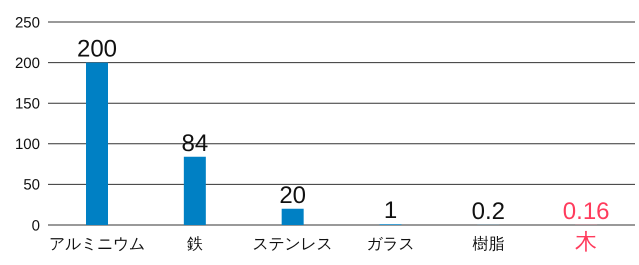  I want to click on data-label: 20, so click(292, 195).